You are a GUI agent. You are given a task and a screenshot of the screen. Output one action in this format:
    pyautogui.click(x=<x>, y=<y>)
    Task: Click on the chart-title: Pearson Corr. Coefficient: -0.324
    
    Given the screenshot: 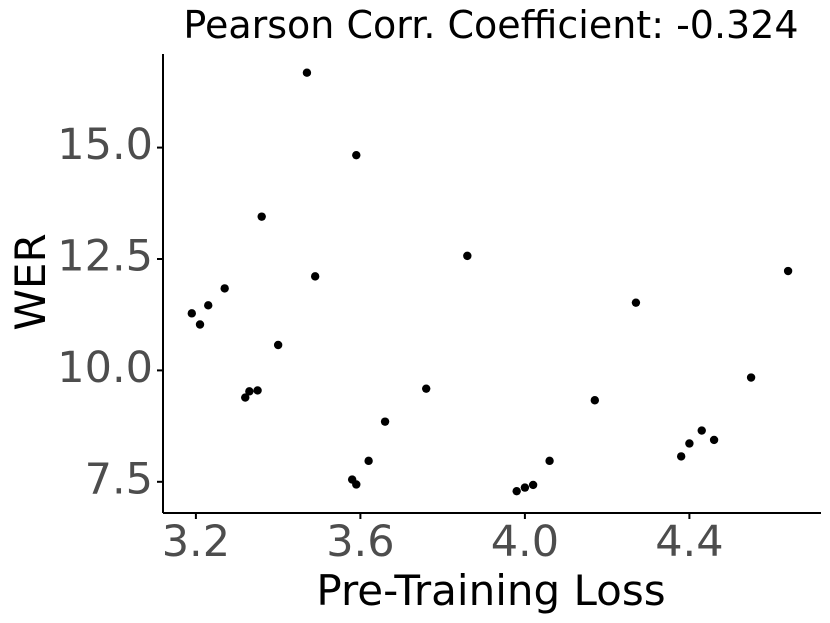 What is the action you would take?
    pyautogui.click(x=490, y=25)
    